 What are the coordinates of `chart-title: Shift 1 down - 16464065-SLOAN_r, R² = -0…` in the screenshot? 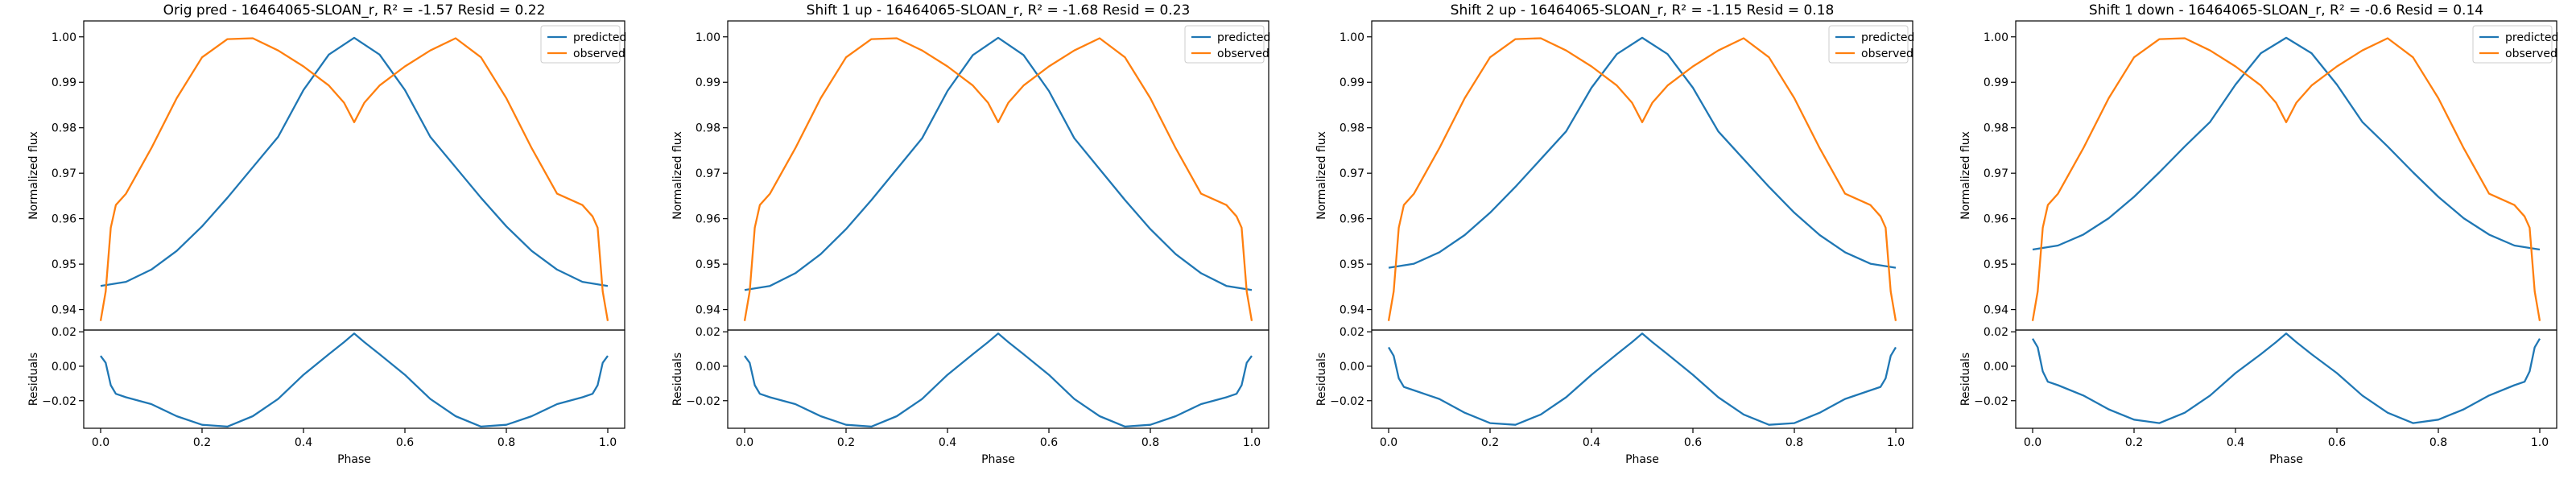 It's located at (2286, 10).